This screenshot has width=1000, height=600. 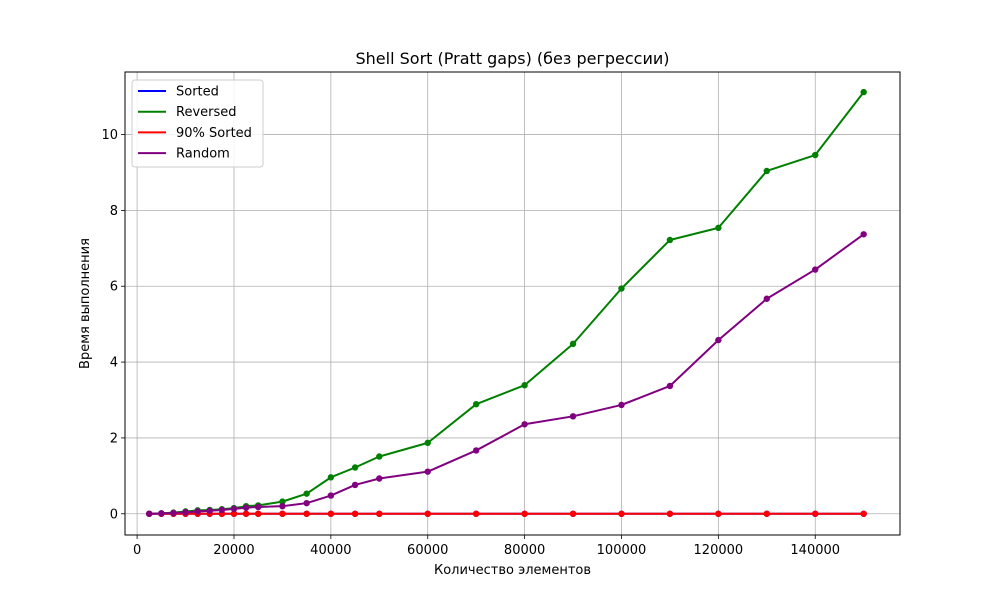 I want to click on legend-item: Reversed, so click(x=187, y=112).